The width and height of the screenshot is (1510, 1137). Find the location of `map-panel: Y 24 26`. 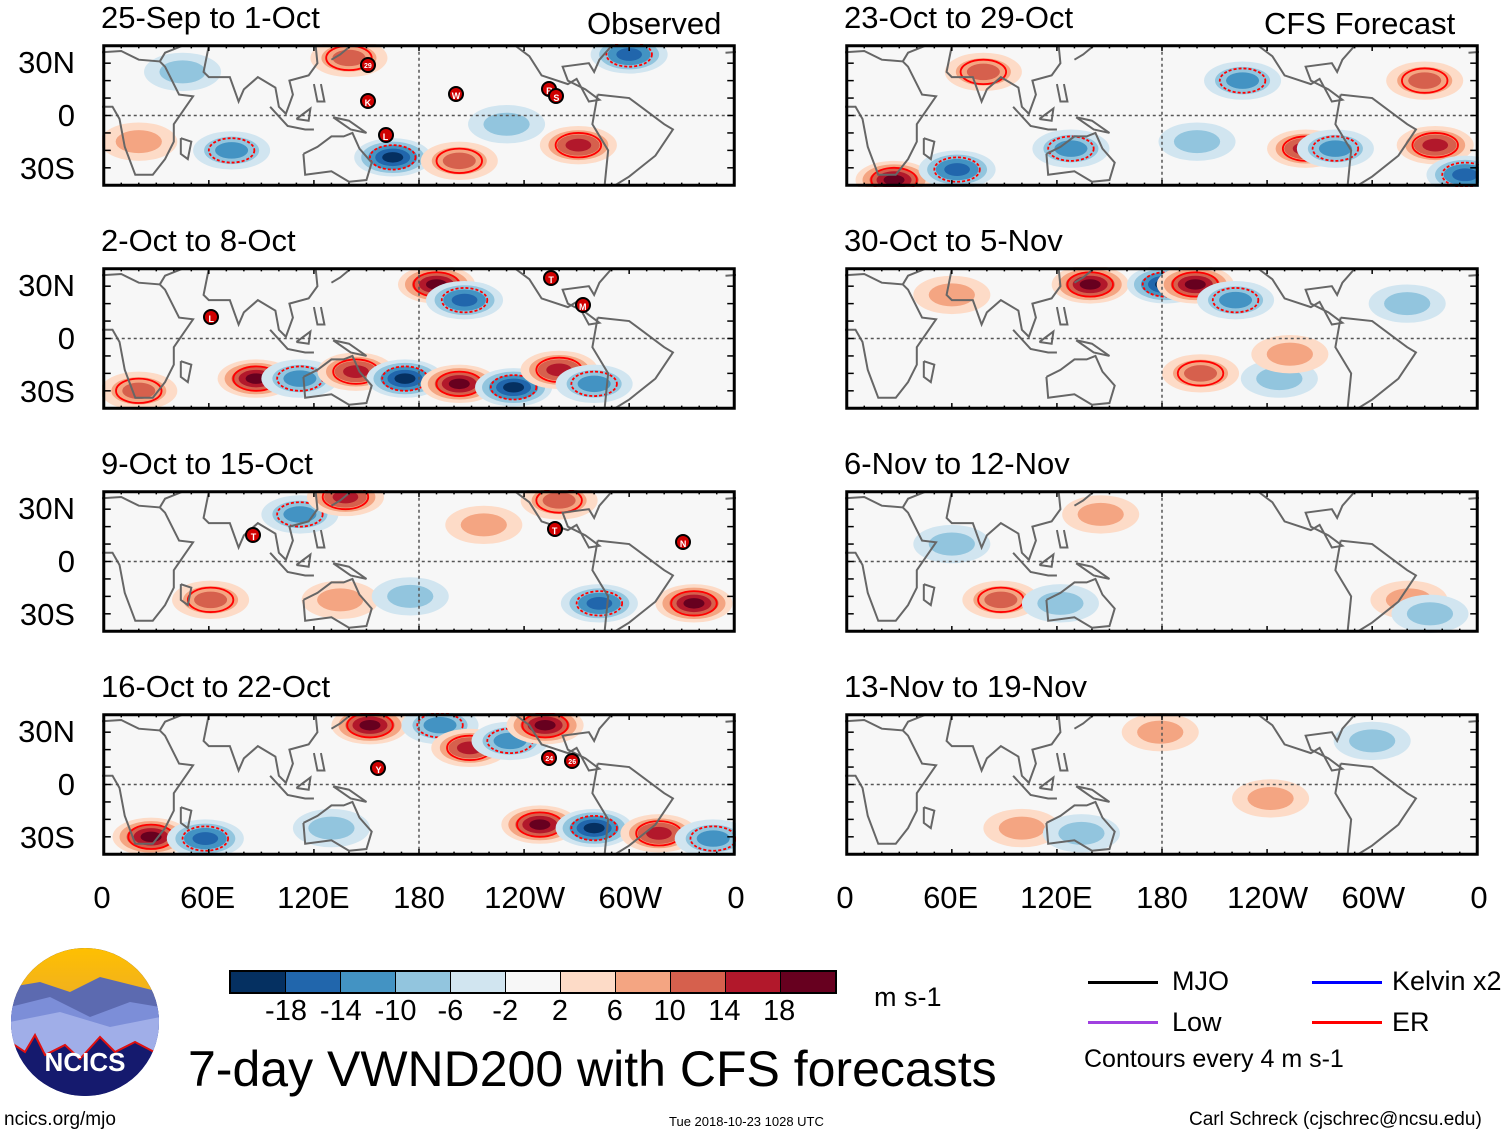

map-panel: Y 24 26 is located at coordinates (419, 784).